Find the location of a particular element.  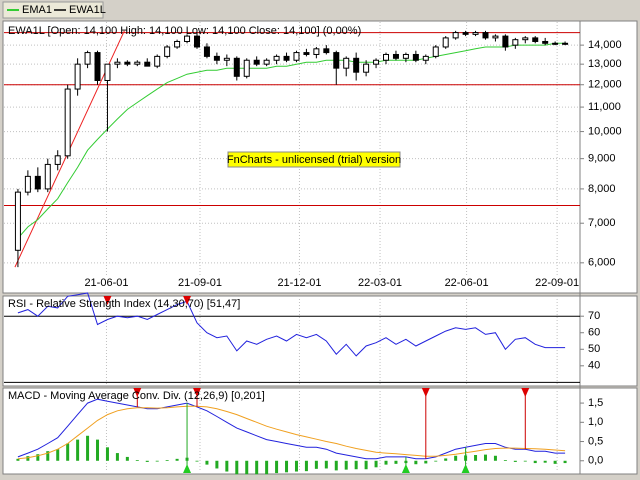

legend-box is located at coordinates (53, 10).